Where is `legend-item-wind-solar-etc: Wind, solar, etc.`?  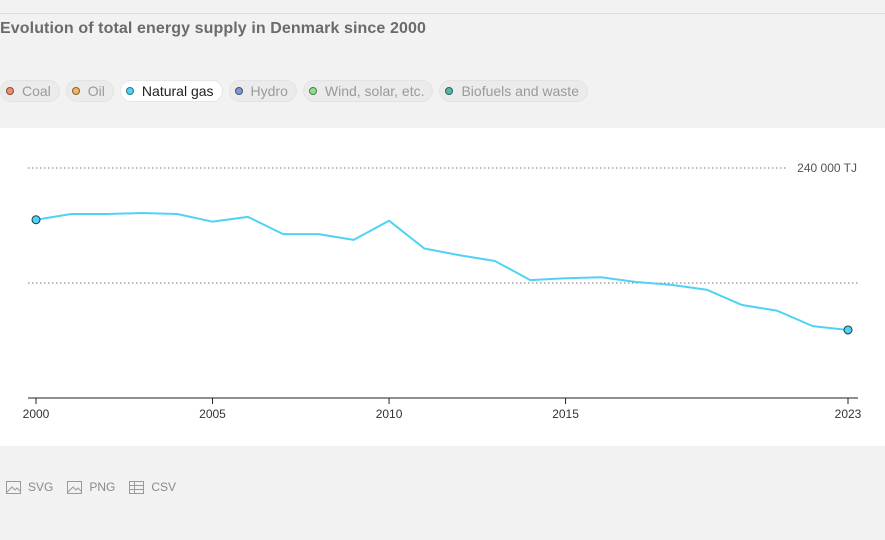
legend-item-wind-solar-etc: Wind, solar, etc. is located at coordinates (368, 91).